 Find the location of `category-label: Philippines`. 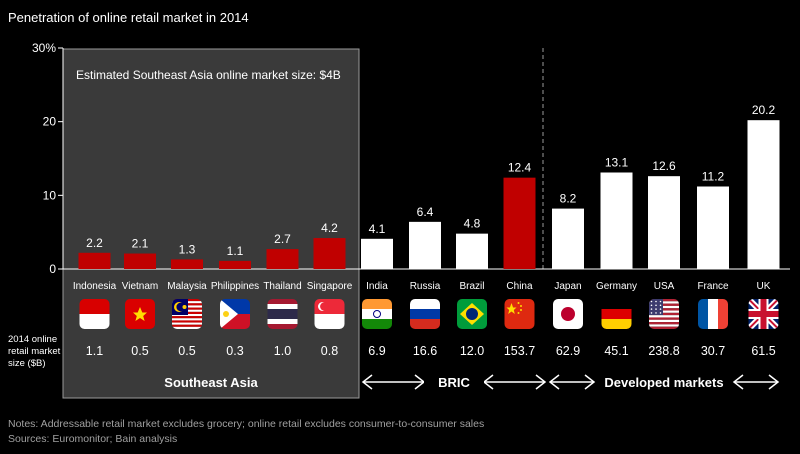

category-label: Philippines is located at coordinates (235, 286).